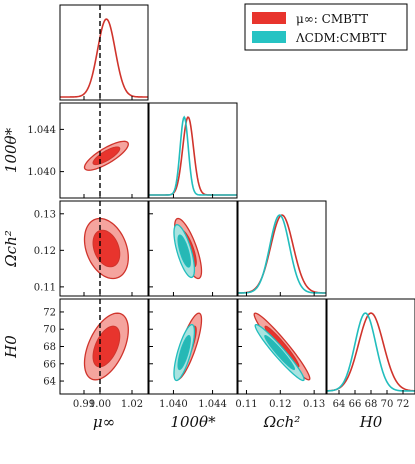 This screenshot has height=464, width=415. What do you see at coordinates (104, 422) in the screenshot?
I see `x-axis-label-mu_inf: μ∞` at bounding box center [104, 422].